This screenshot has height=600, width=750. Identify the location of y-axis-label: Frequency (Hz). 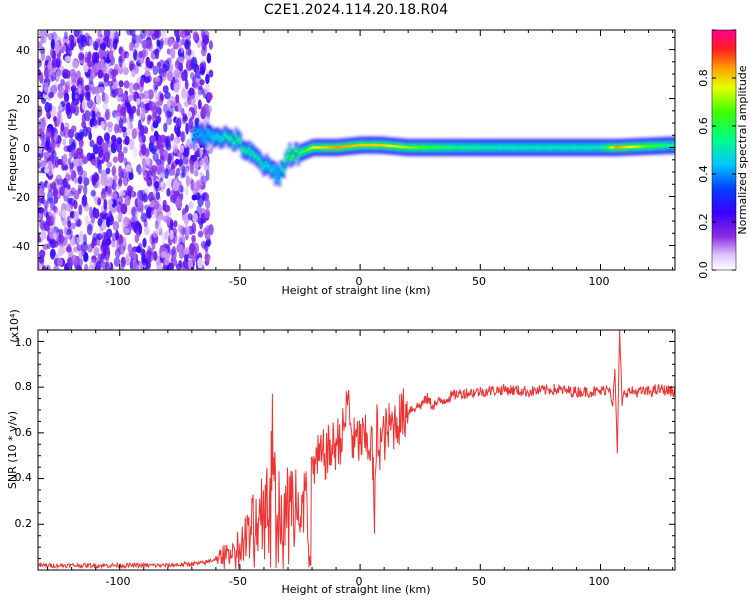
(12, 150).